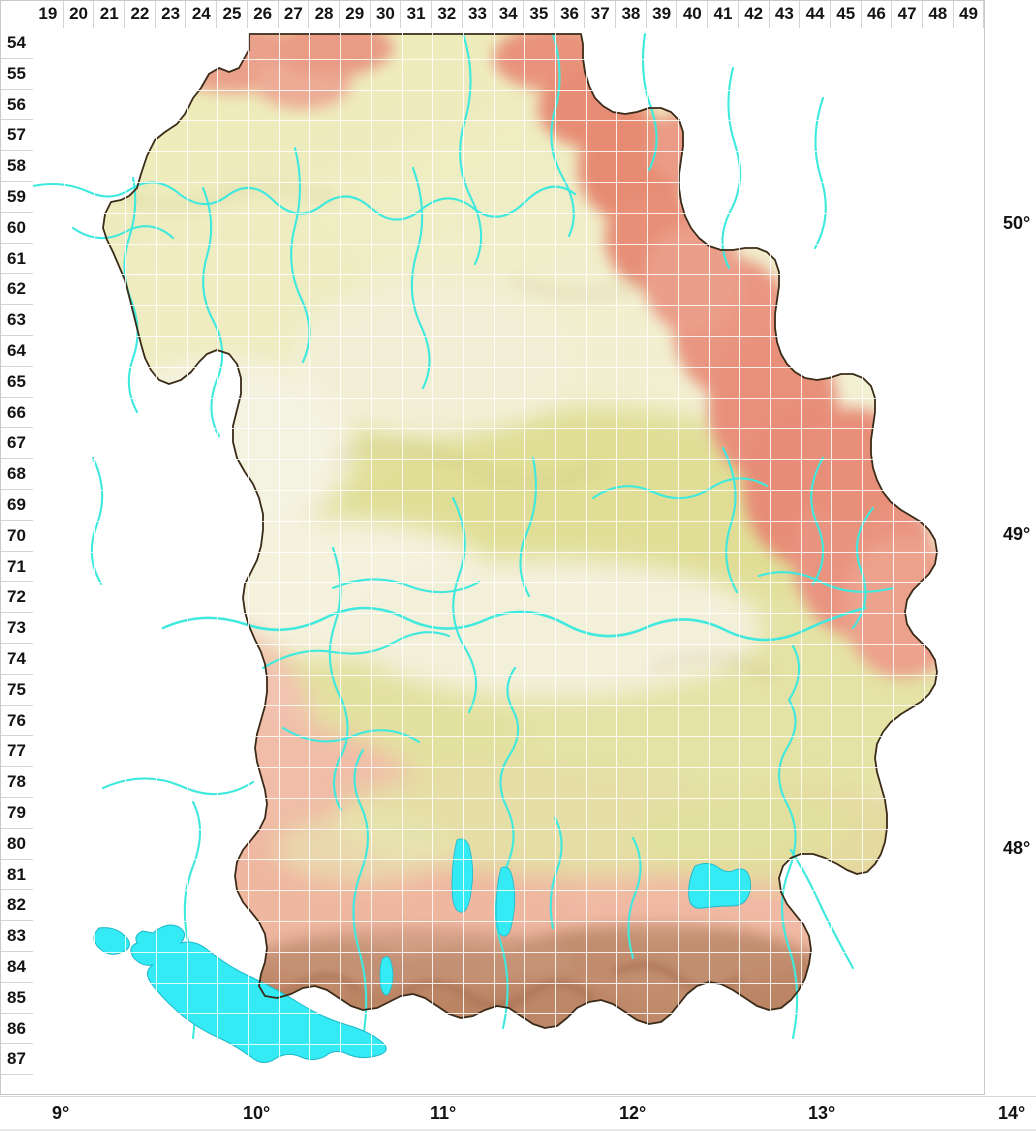 The image size is (1036, 1131). Describe the element at coordinates (443, 1113) in the screenshot. I see `longitude-label-11: 11°` at that location.